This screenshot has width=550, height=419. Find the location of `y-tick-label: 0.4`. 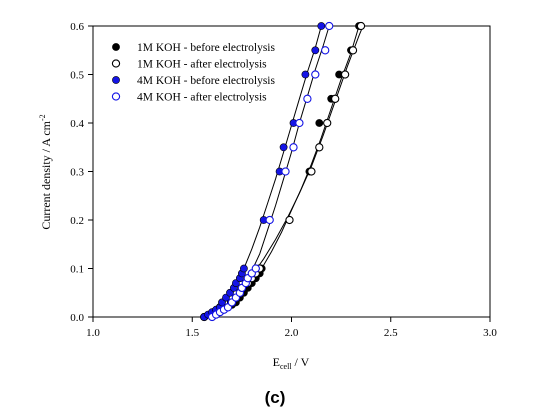

y-tick-label: 0.4 is located at coordinates (77, 124).